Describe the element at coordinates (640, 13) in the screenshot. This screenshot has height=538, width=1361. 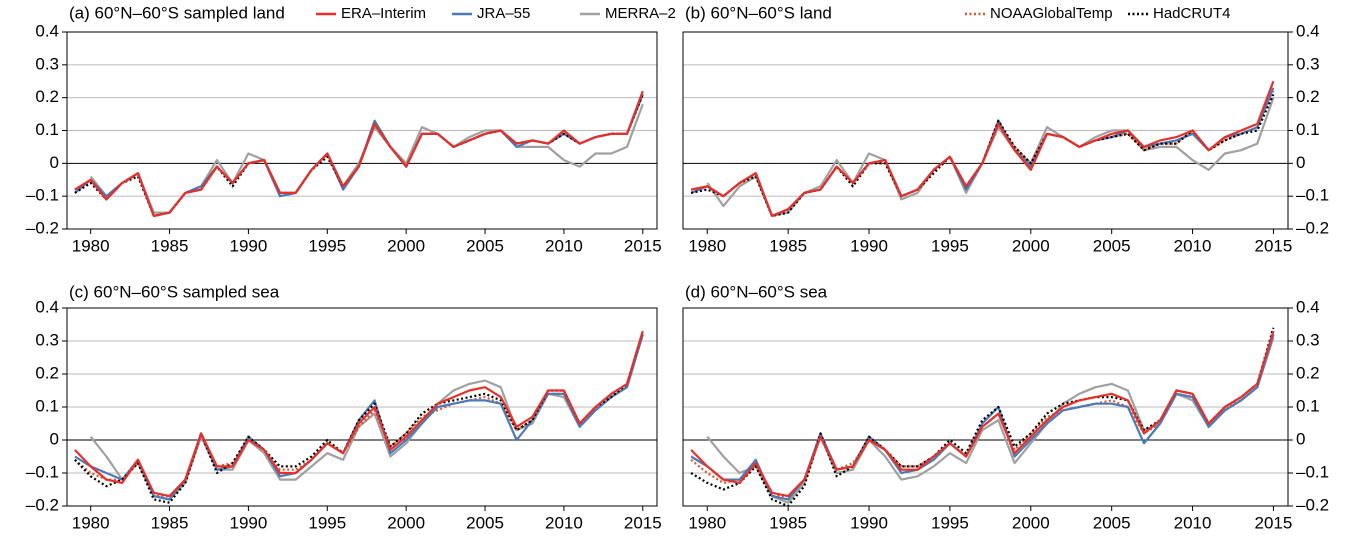
I see `legend-label: MERRA–2` at that location.